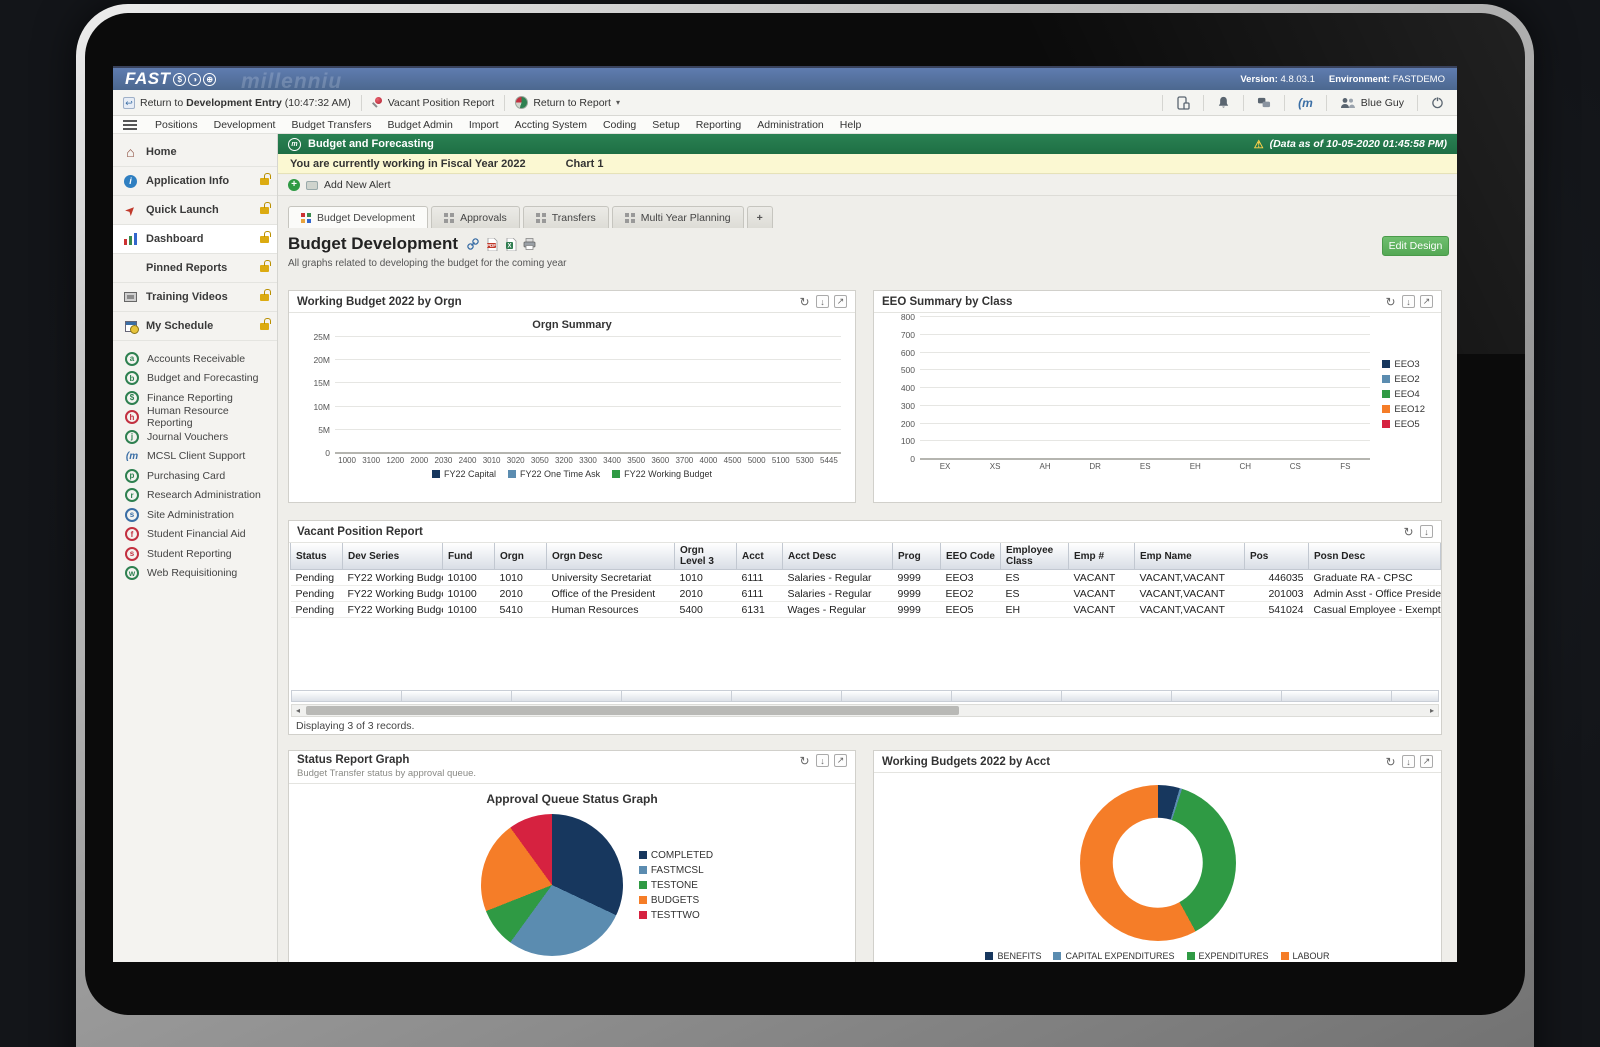  Describe the element at coordinates (759, 217) in the screenshot. I see `tab-add: +` at that location.